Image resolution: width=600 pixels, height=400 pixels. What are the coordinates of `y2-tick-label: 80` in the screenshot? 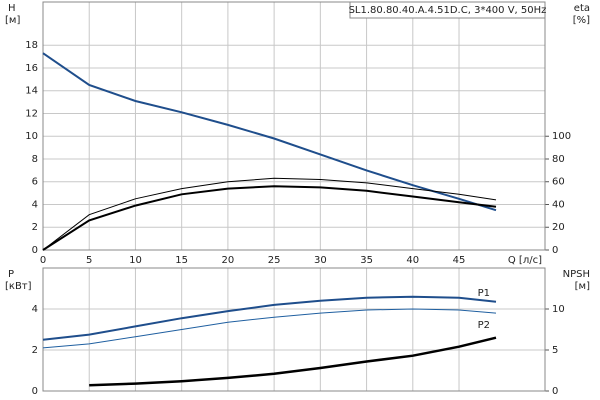 It's located at (558, 159).